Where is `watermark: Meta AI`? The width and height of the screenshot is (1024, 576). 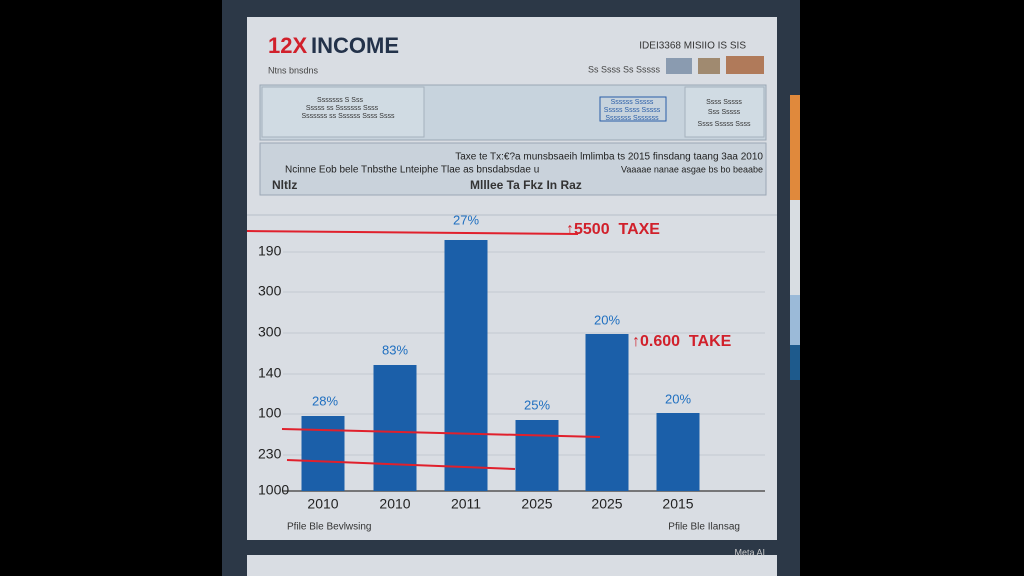 watermark: Meta AI is located at coordinates (749, 552).